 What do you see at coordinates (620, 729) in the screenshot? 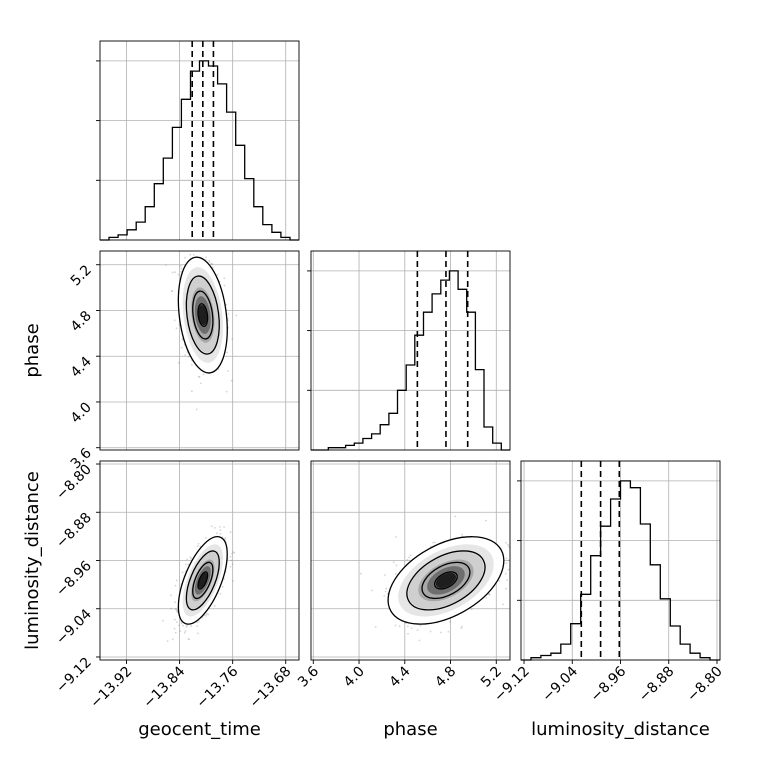
I see `x-axis-label-luminosity_distance: luminosity_distance` at bounding box center [620, 729].